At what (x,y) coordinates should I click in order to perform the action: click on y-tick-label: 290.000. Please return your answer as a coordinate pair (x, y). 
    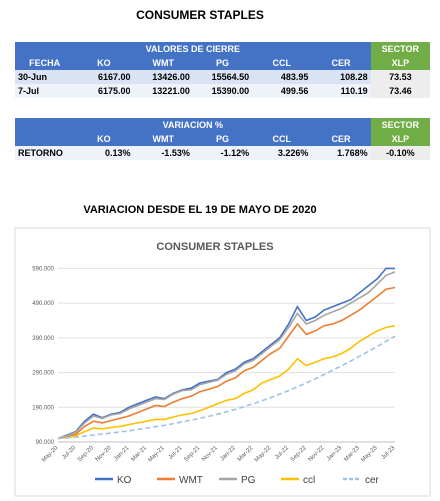
    Looking at the image, I should click on (43, 374).